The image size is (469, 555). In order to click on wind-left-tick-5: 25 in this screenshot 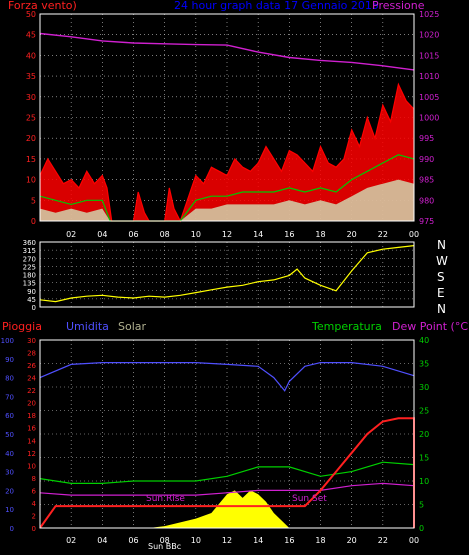, I will do `click(31, 118)`.